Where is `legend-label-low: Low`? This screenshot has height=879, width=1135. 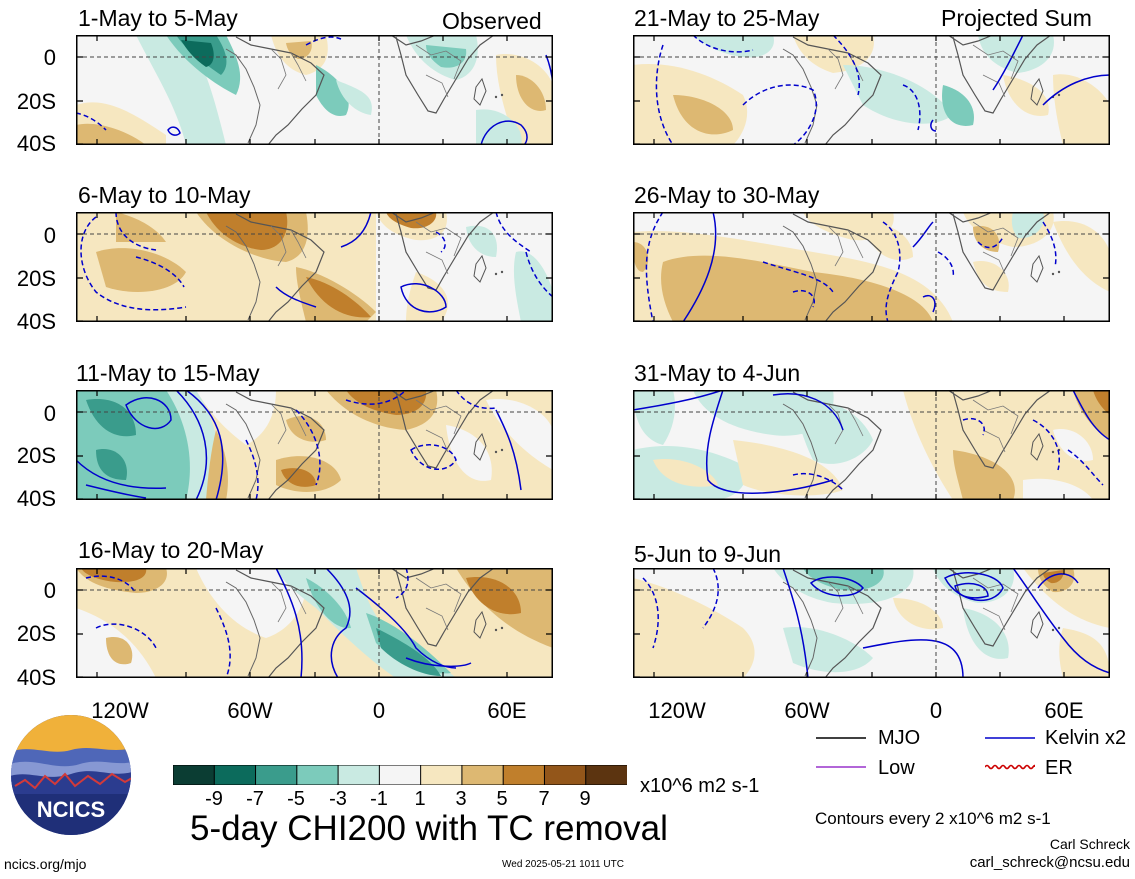 legend-label-low: Low is located at coordinates (896, 768).